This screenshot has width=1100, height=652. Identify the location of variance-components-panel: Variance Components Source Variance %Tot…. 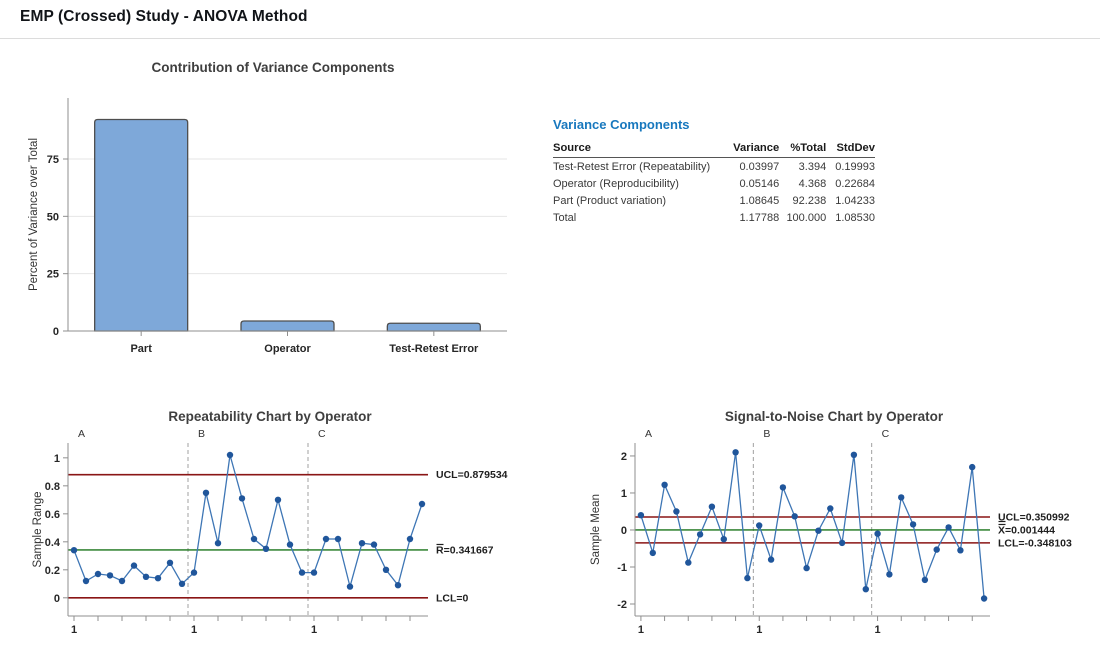
(720, 171).